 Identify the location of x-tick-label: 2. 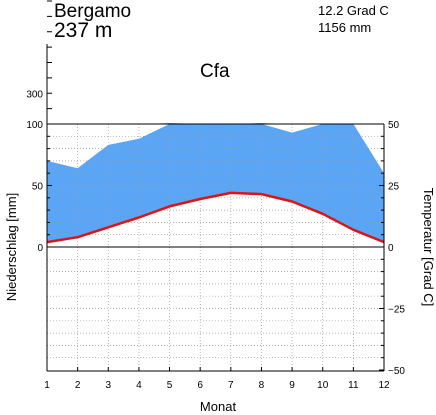
(78, 385).